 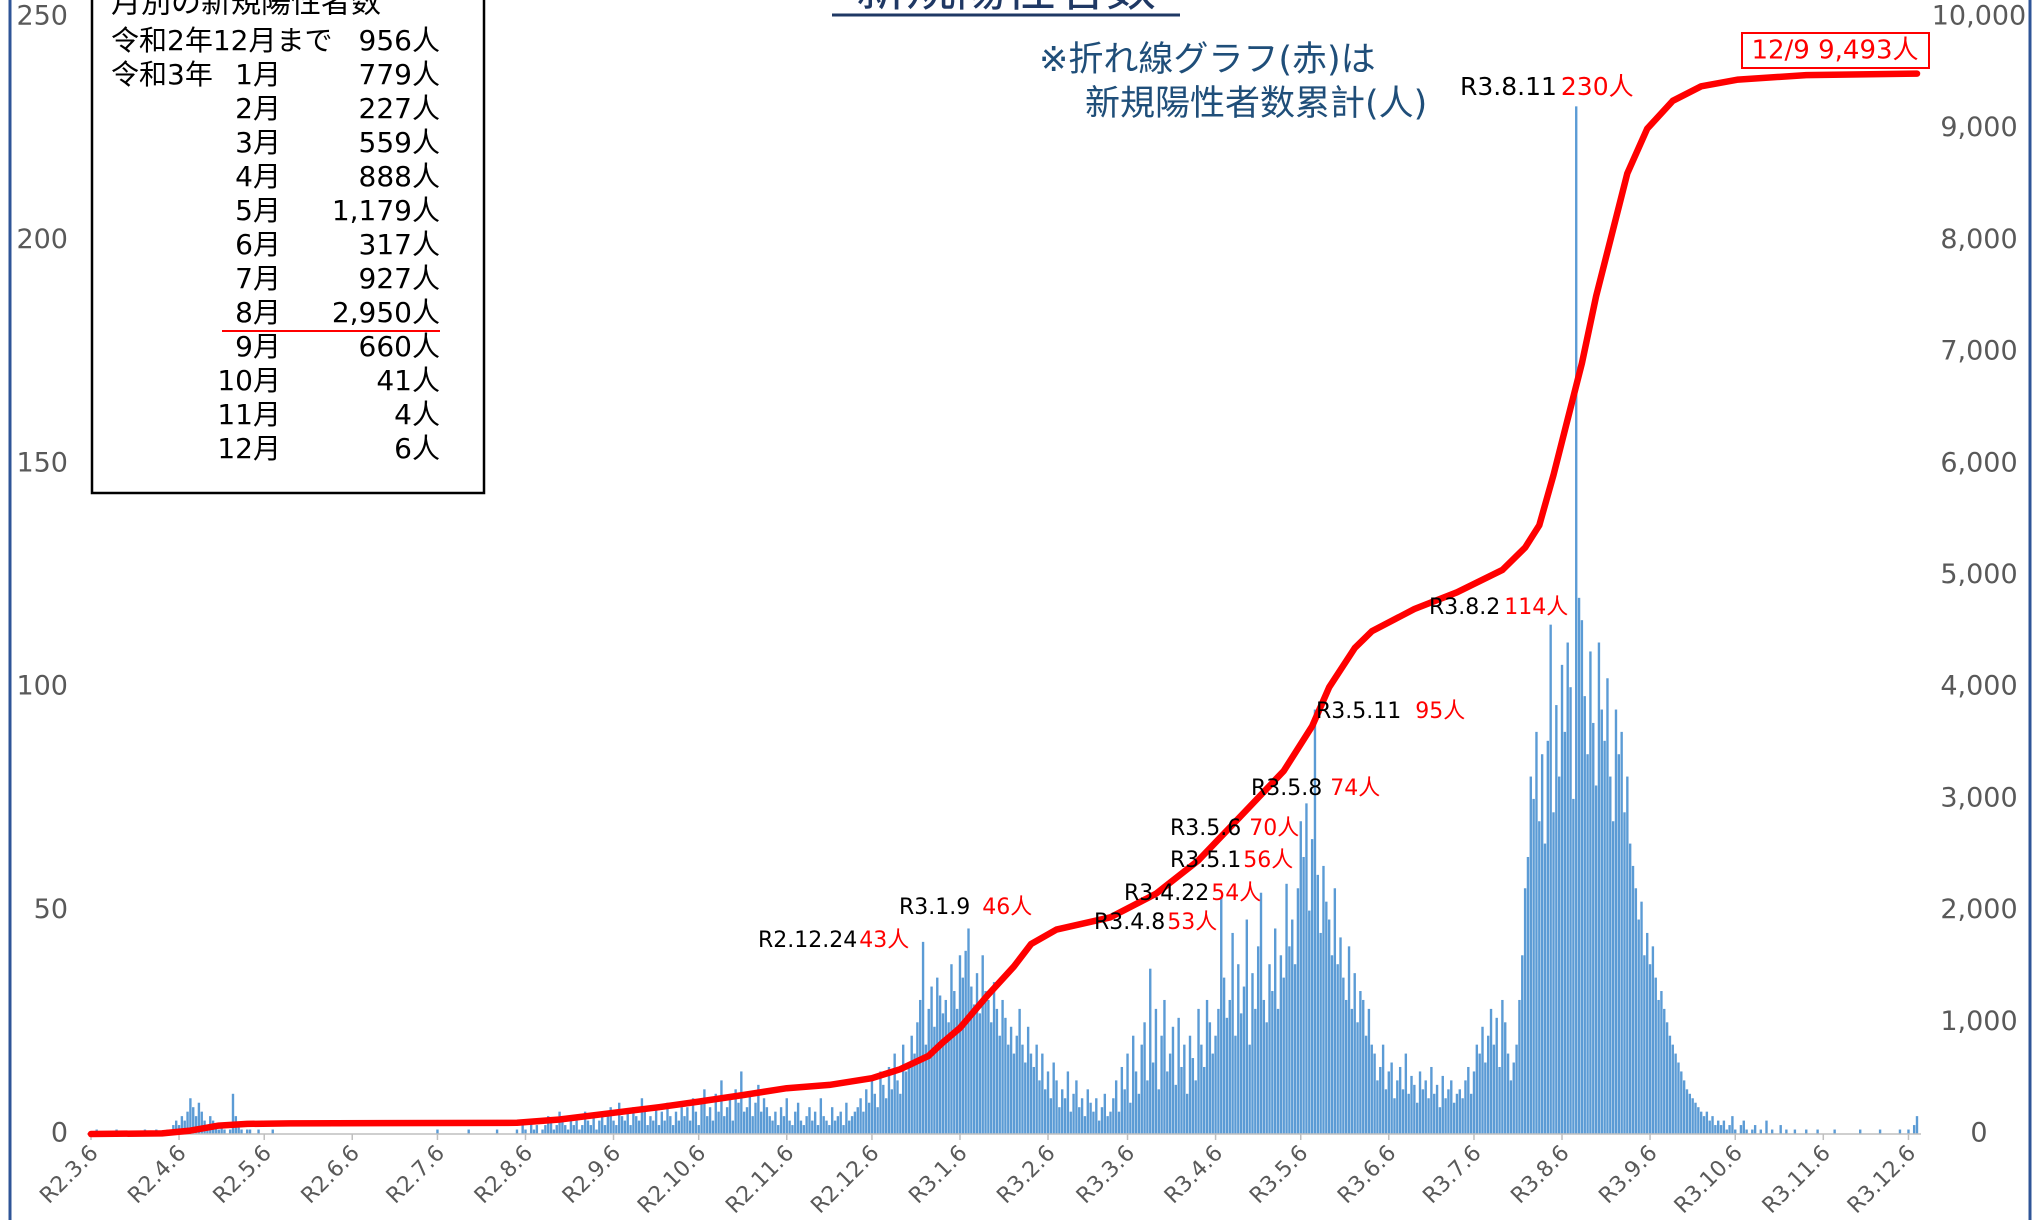 What do you see at coordinates (1547, 86) in the screenshot?
I see `annotation: R3.8.11 230人` at bounding box center [1547, 86].